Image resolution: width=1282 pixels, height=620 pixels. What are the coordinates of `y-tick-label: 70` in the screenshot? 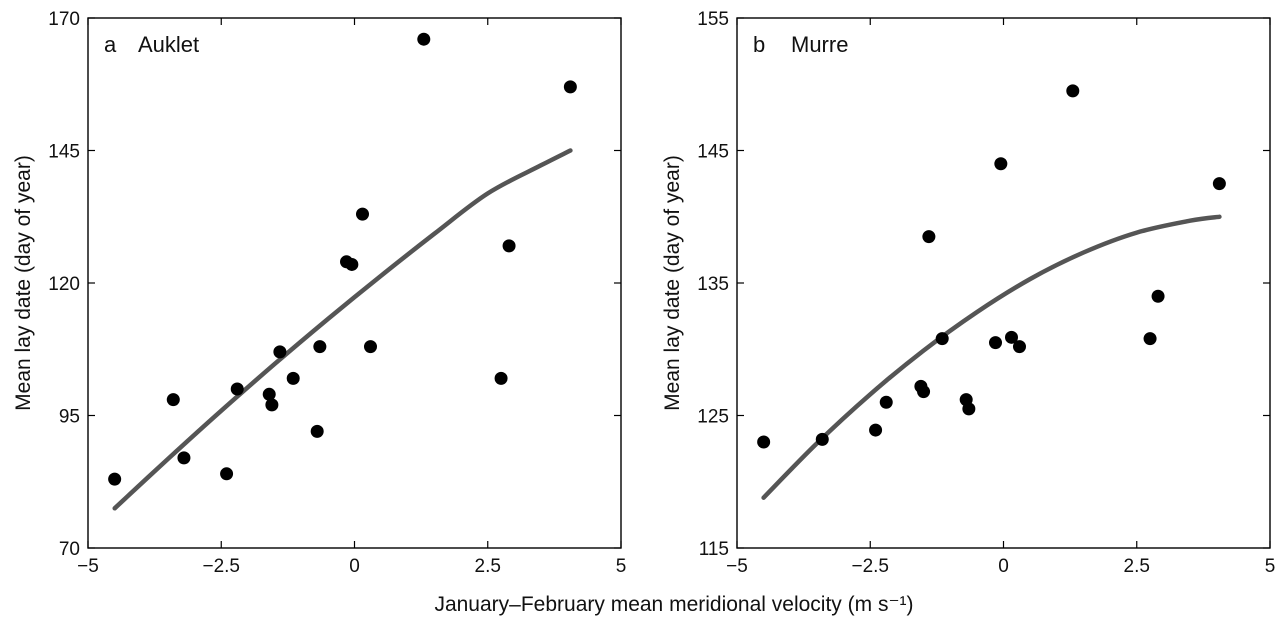 It's located at (69, 549).